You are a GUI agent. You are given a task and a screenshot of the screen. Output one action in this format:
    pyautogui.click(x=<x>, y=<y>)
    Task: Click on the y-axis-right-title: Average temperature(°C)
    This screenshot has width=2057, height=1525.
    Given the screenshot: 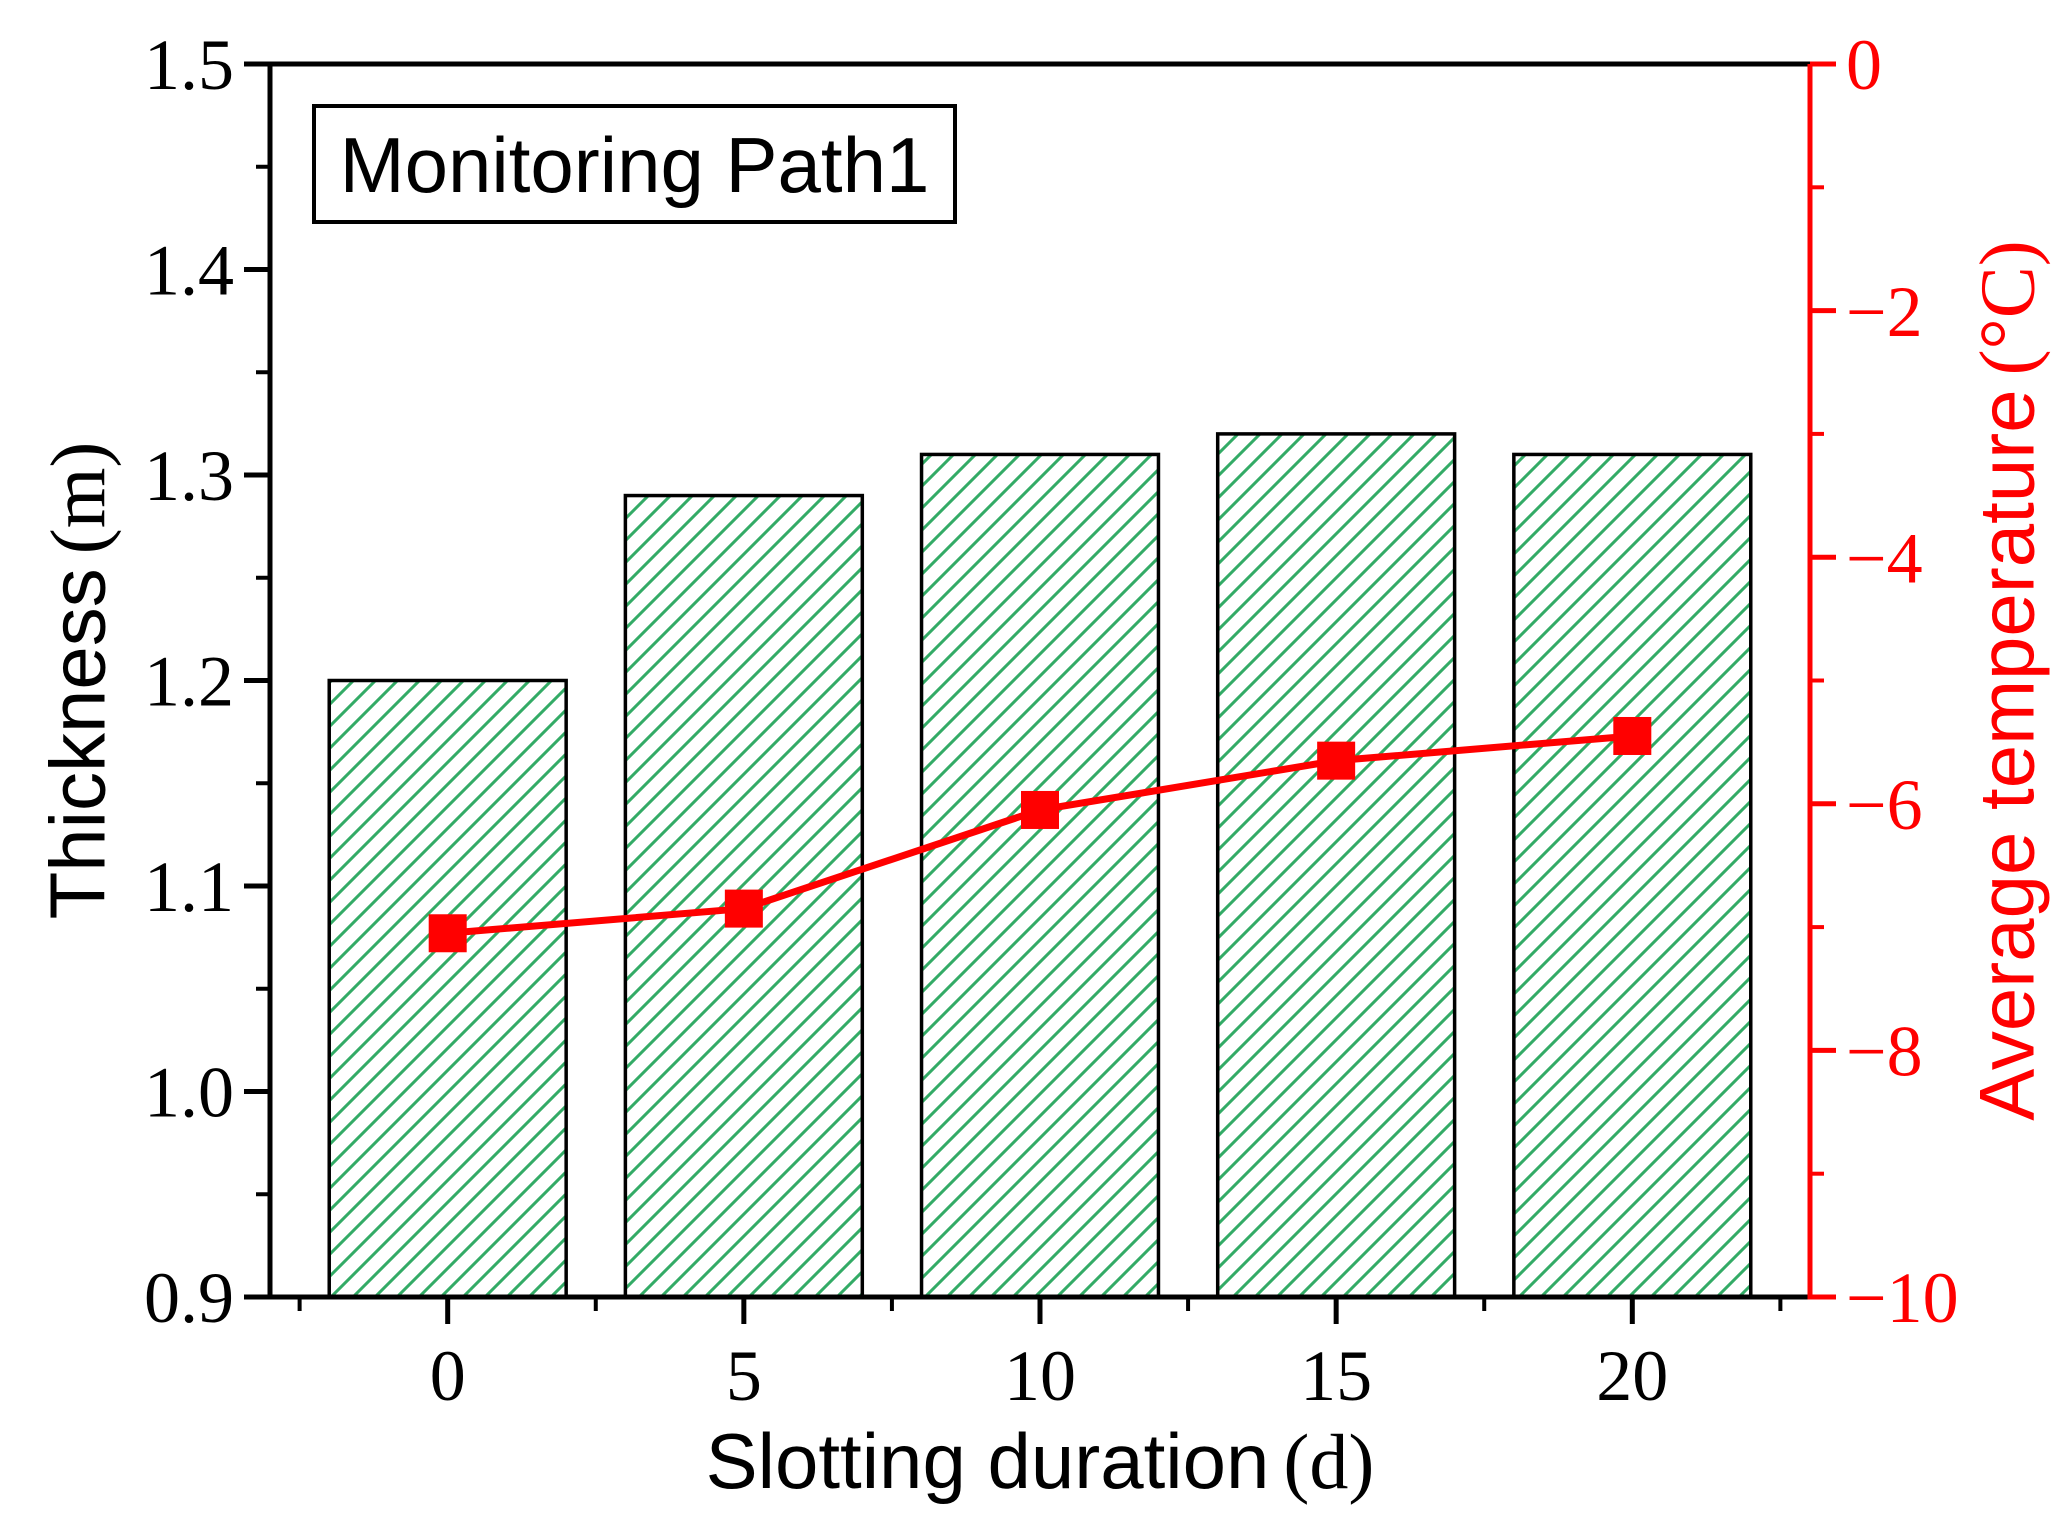 What is the action you would take?
    pyautogui.click(x=2006, y=680)
    